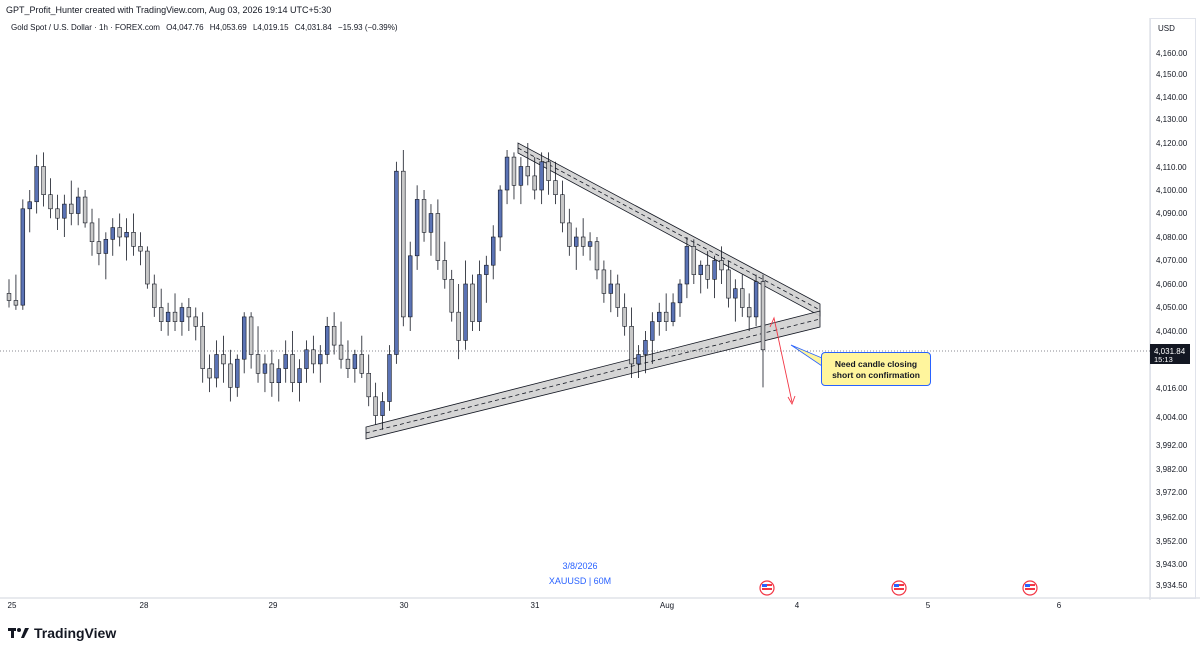 The width and height of the screenshot is (1200, 654). I want to click on time-tick-label: 30, so click(404, 605).